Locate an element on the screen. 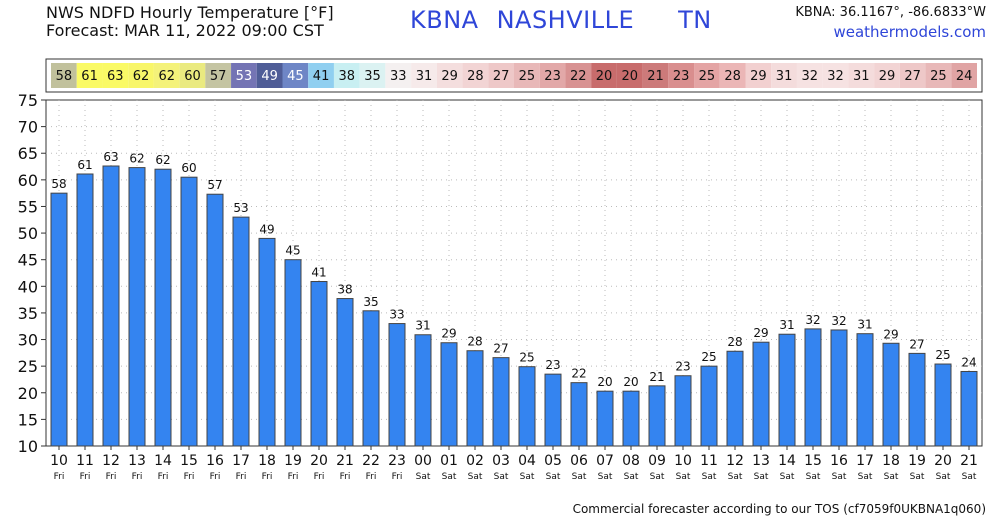 The width and height of the screenshot is (1000, 520). strip-cell-value: 60 is located at coordinates (192, 76).